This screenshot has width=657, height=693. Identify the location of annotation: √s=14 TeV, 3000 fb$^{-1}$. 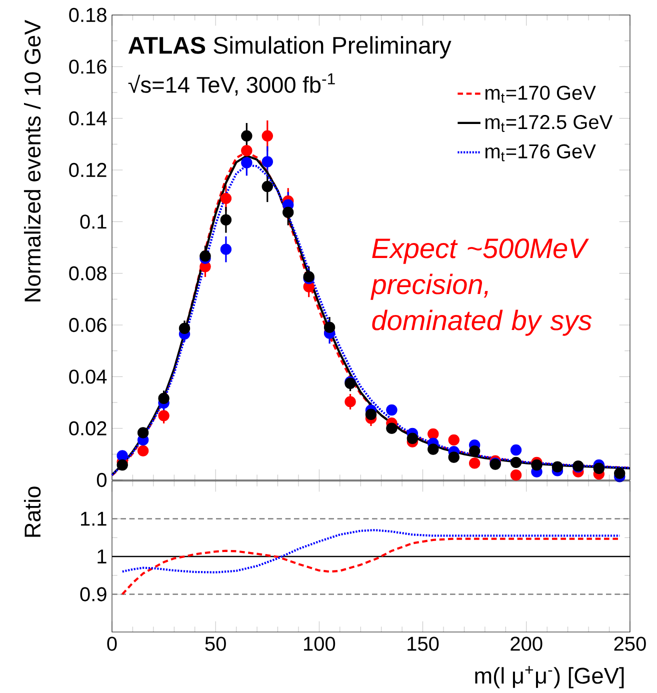
(231, 84).